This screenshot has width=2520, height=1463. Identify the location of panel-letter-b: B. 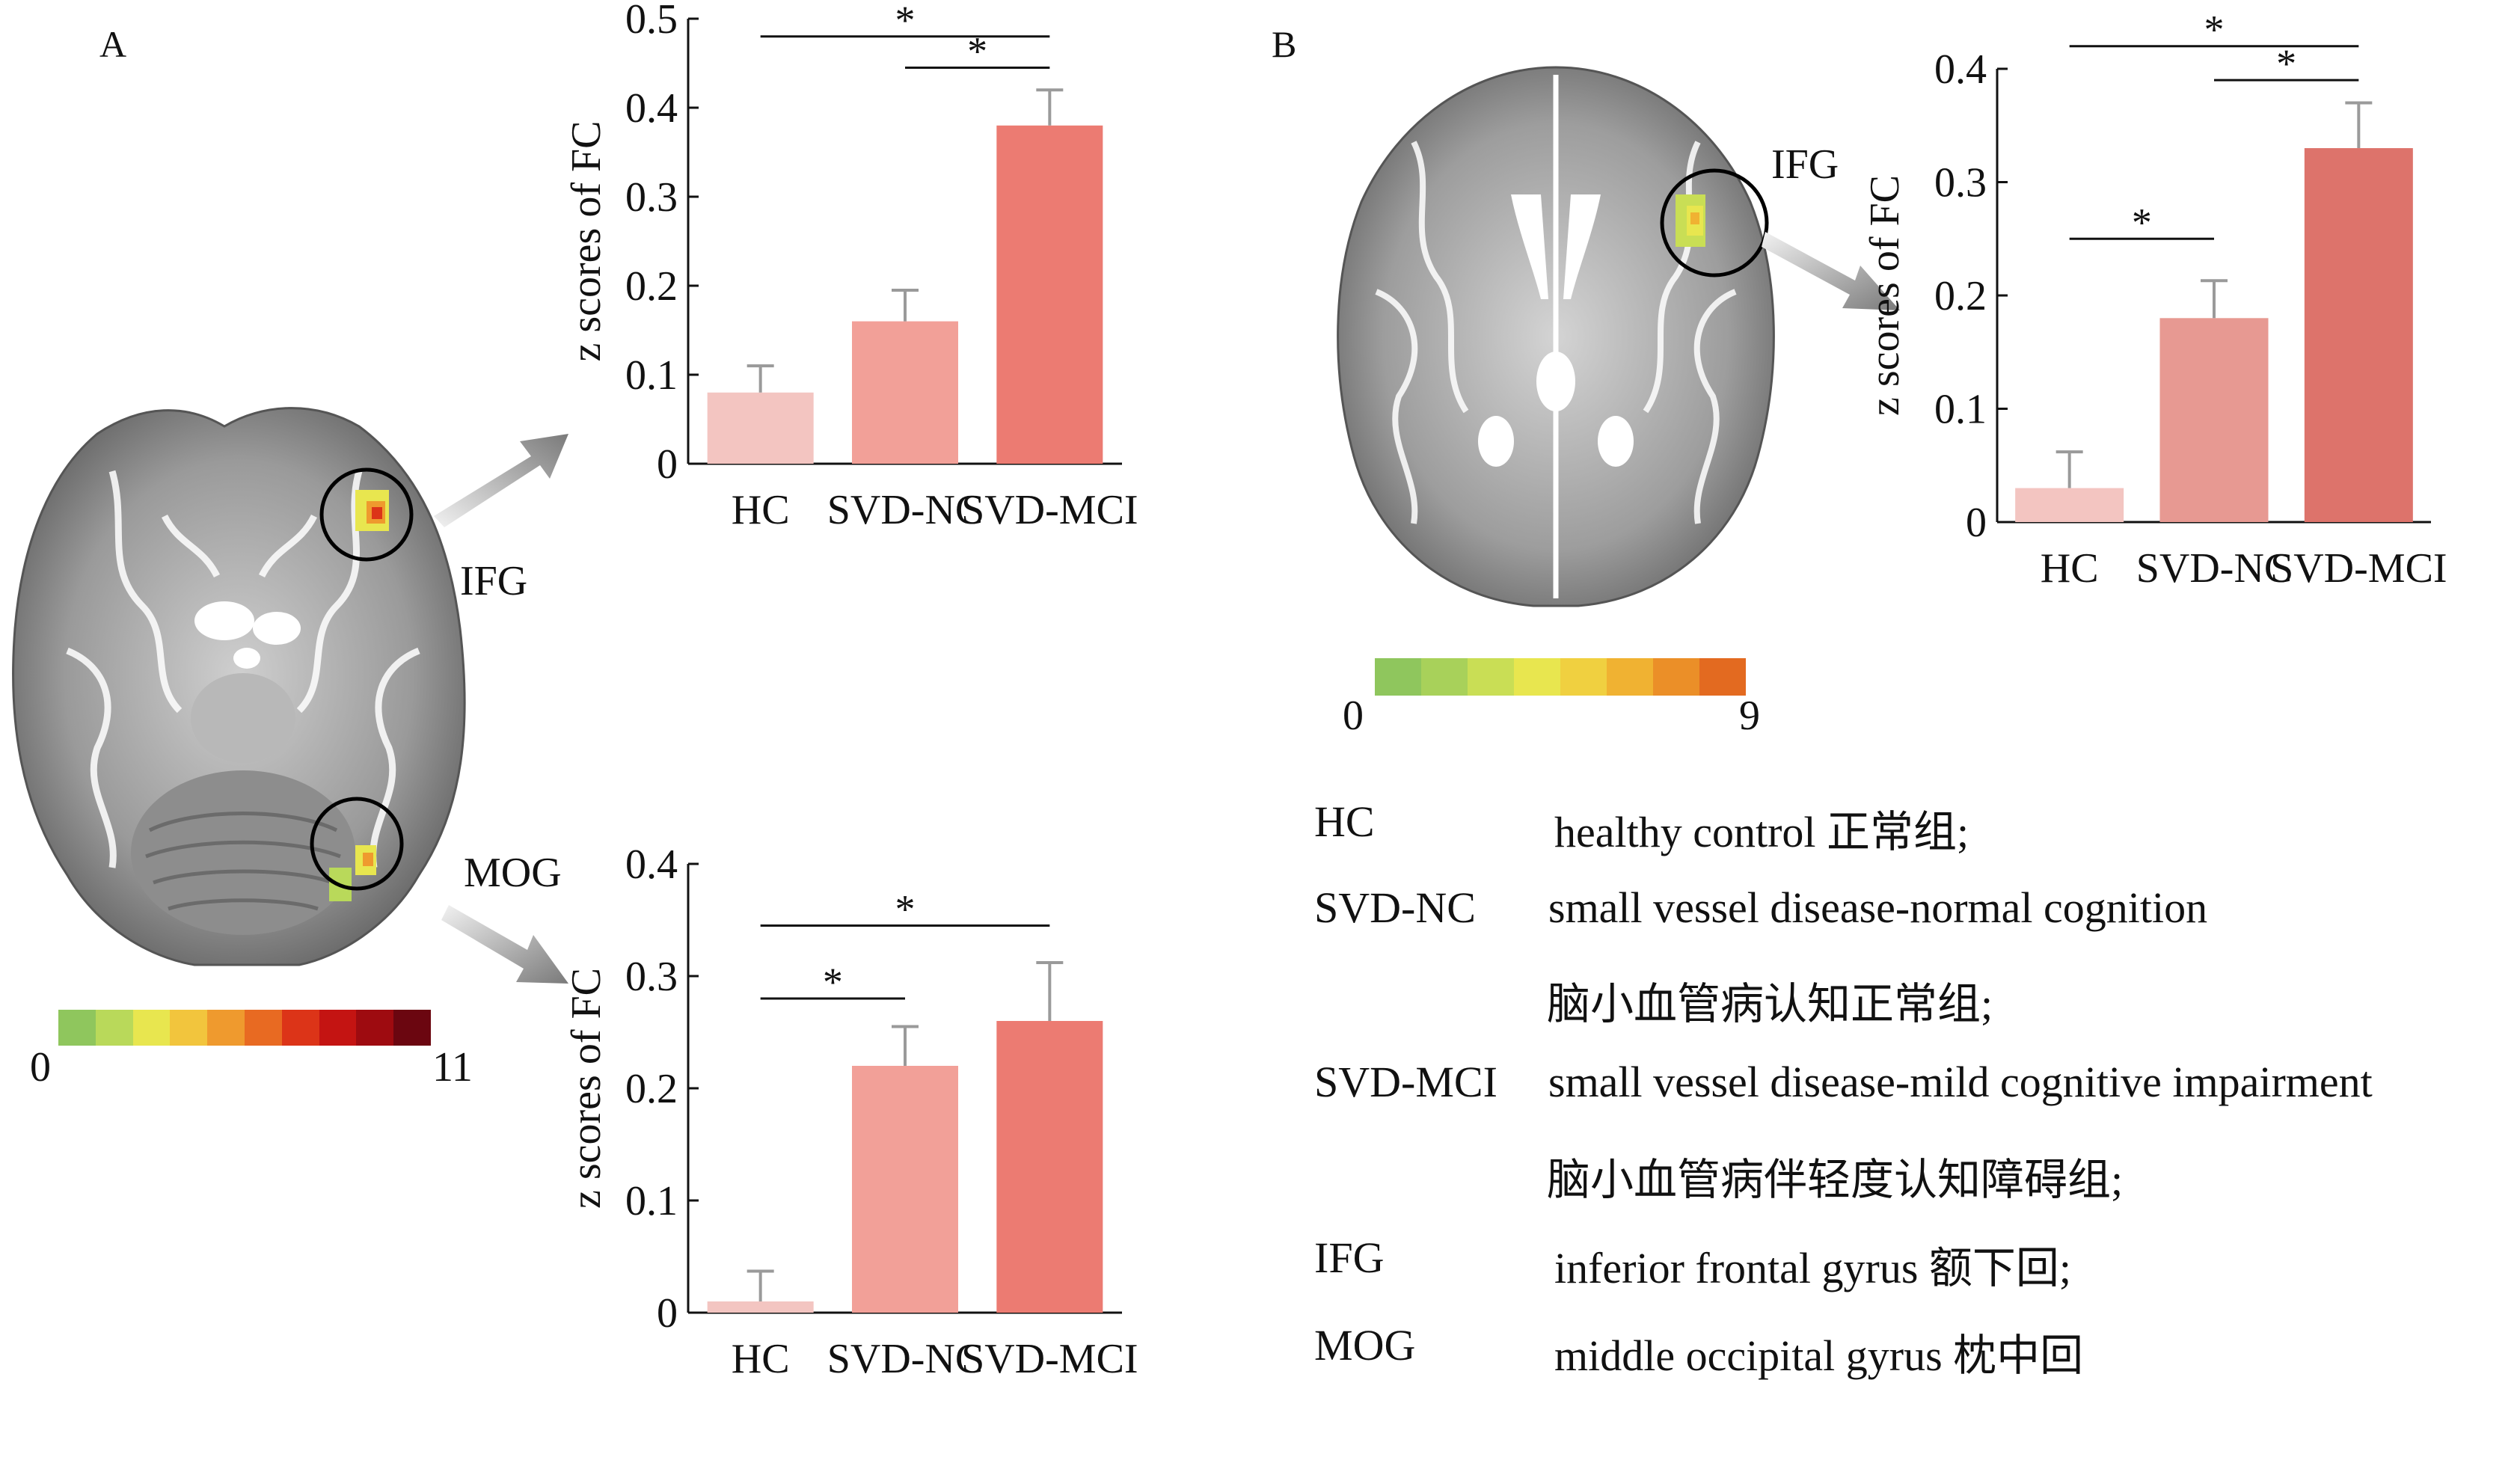
(1284, 44).